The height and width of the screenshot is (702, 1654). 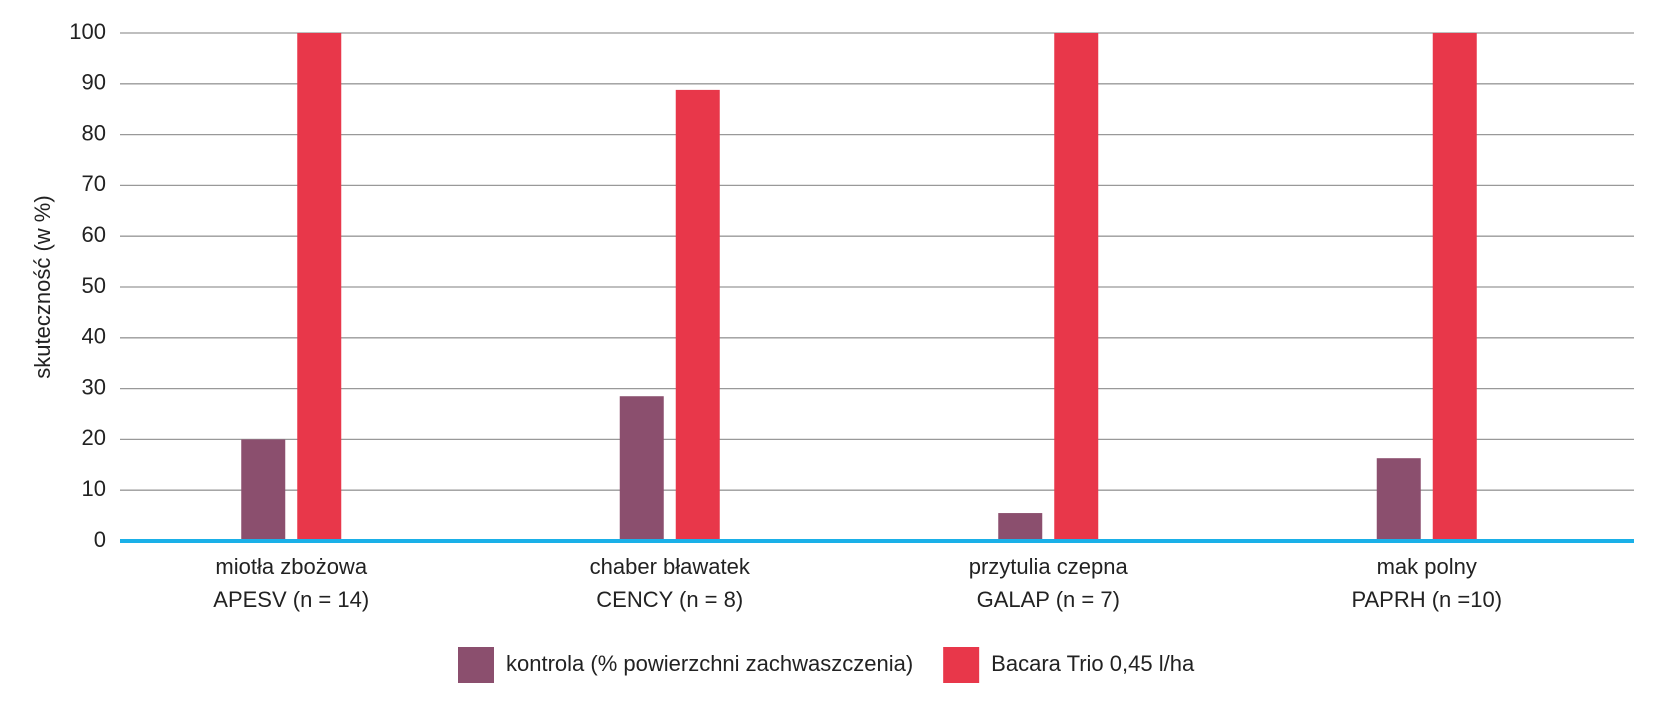 What do you see at coordinates (100, 539) in the screenshot?
I see `y-tick-label: 0` at bounding box center [100, 539].